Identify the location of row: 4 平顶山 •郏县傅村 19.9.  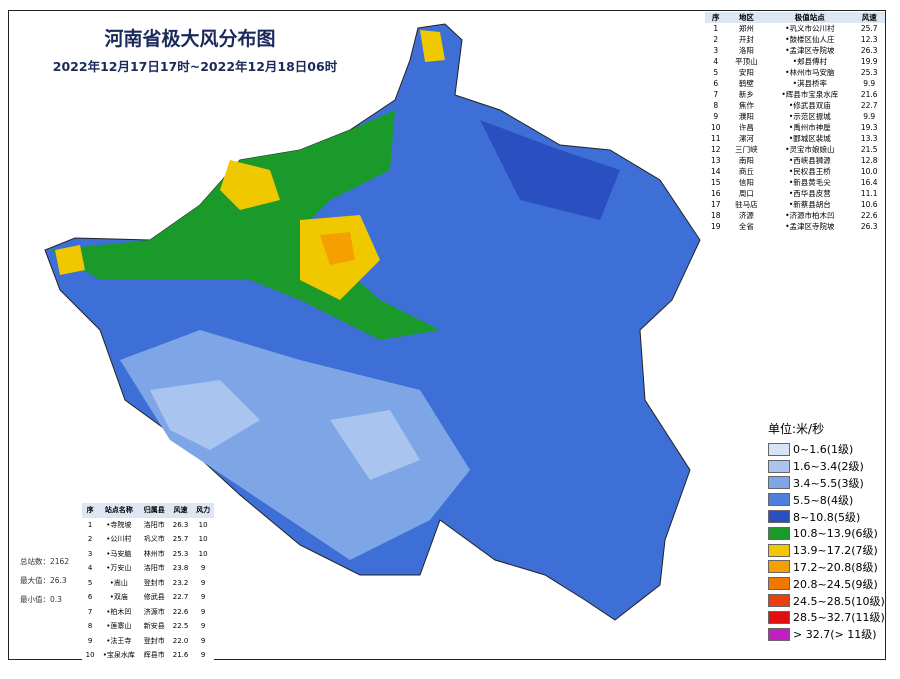
(795, 61).